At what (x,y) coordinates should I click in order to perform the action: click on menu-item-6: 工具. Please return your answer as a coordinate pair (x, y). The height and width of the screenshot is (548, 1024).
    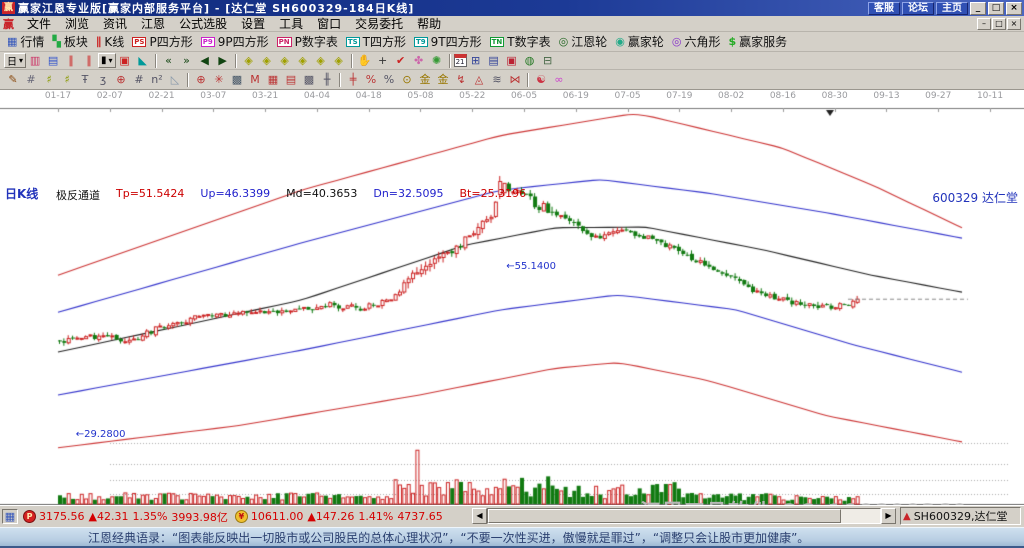
    Looking at the image, I should click on (291, 23).